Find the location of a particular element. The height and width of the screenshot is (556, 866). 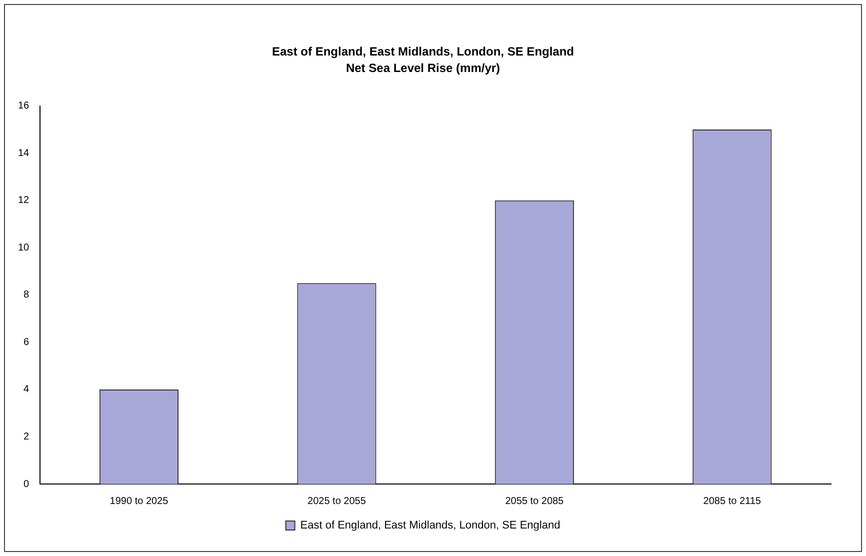

x-tick-label: 2025 to 2055 is located at coordinates (337, 501).